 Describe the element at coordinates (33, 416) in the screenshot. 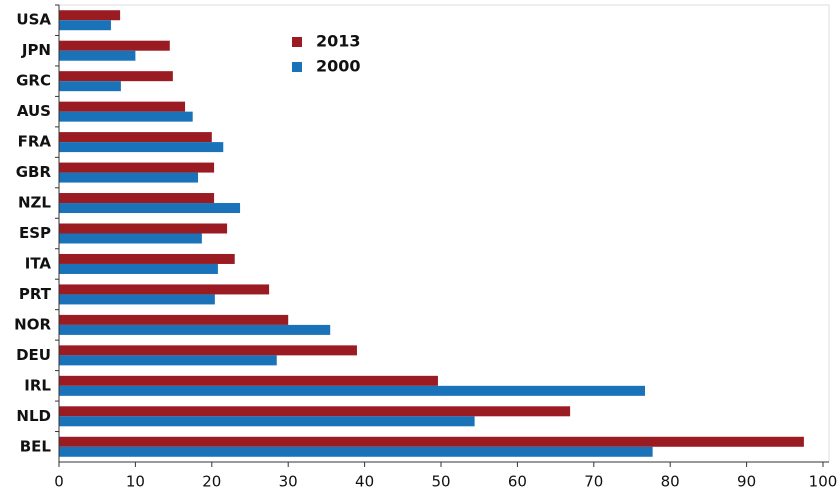

I see `y-tick-label: NLD` at that location.